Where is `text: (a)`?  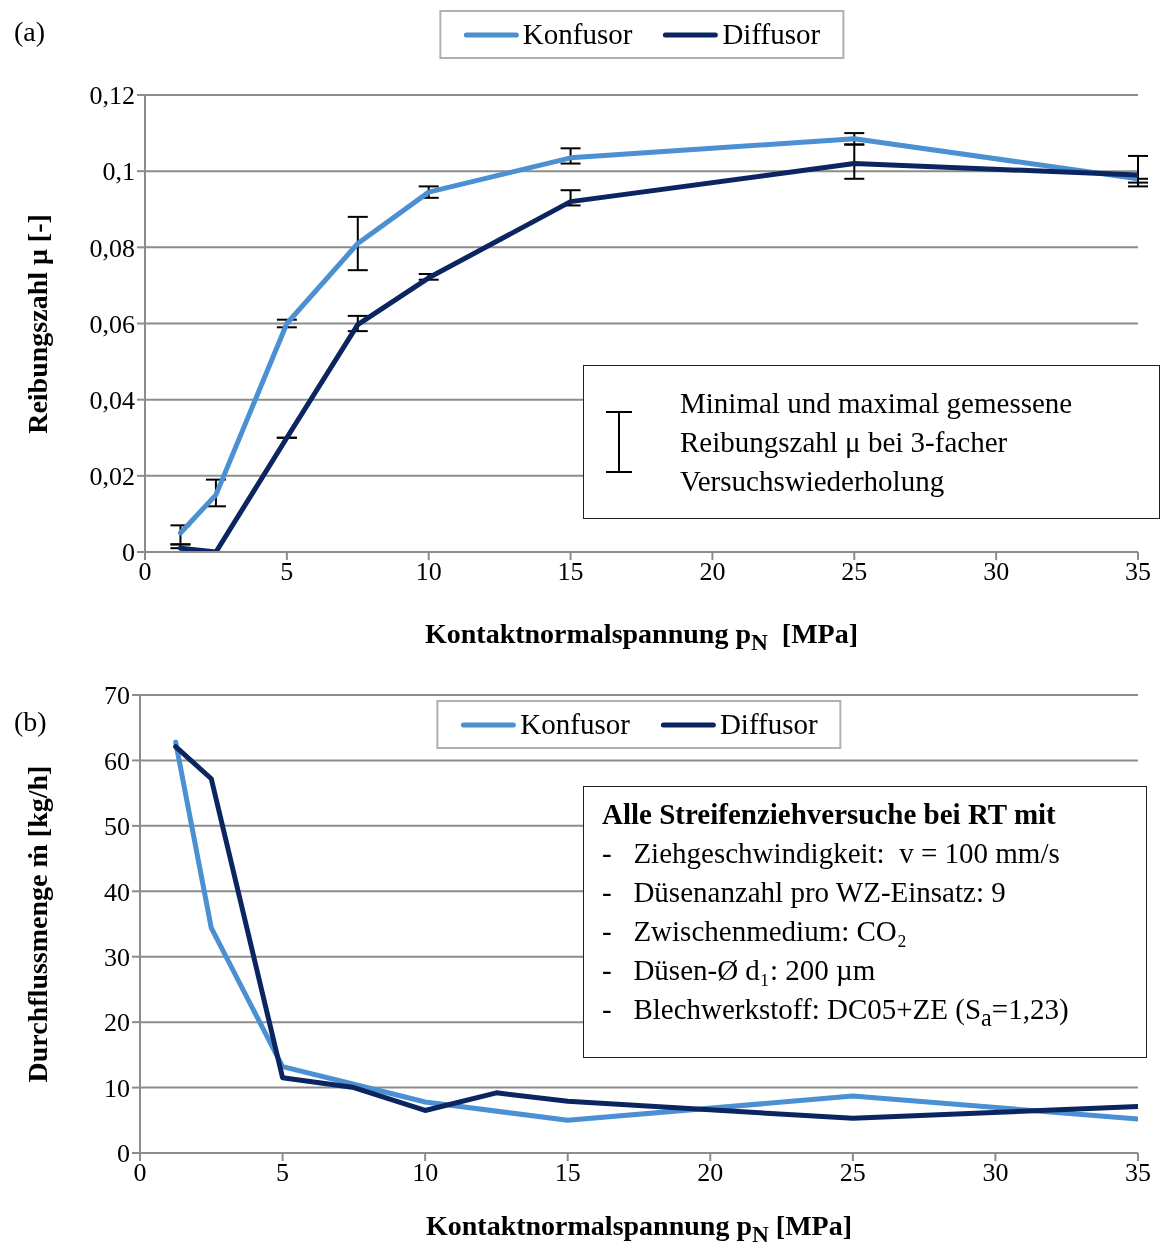
text: (a) is located at coordinates (30, 32).